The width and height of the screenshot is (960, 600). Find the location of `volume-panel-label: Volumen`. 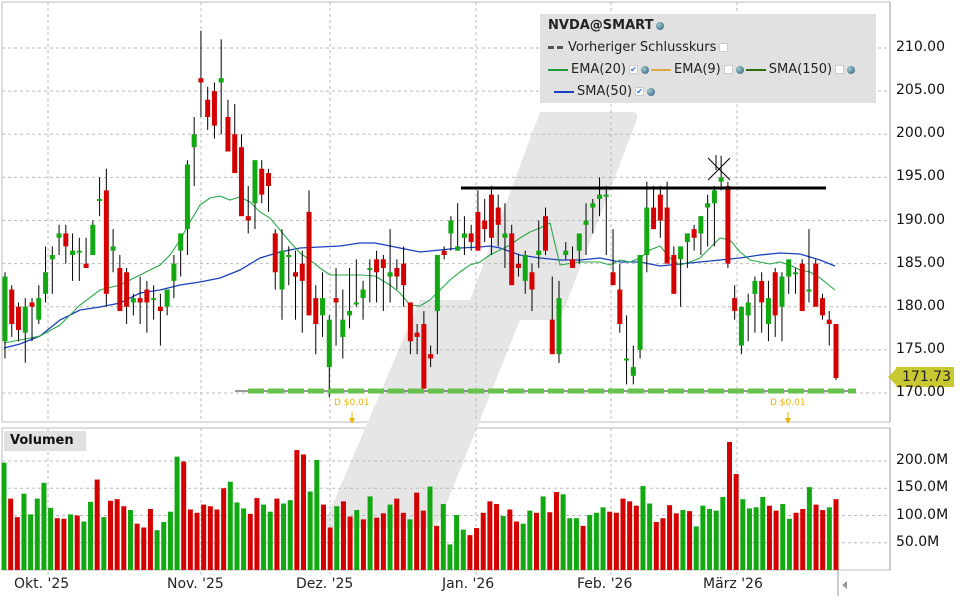

volume-panel-label: Volumen is located at coordinates (45, 441).